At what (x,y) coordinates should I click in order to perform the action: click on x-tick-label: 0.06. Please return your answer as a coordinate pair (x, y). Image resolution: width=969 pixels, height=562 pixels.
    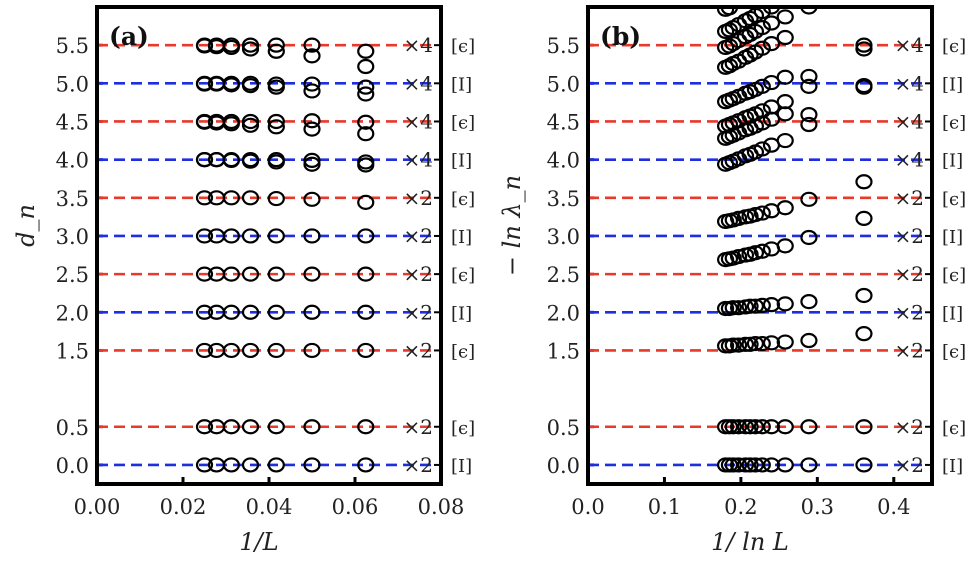
    Looking at the image, I should click on (355, 507).